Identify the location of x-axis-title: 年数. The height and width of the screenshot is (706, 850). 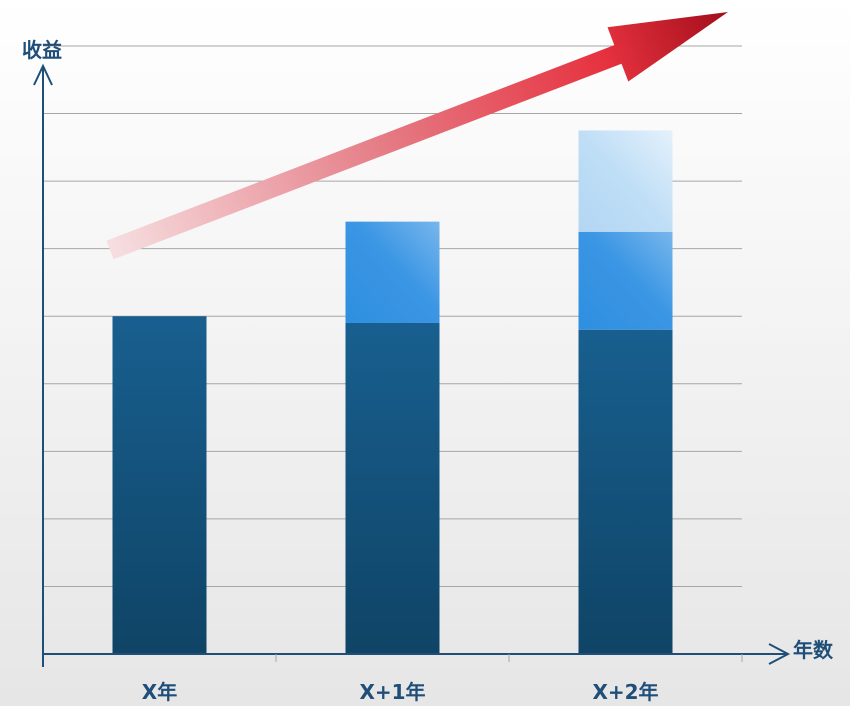
(813, 650).